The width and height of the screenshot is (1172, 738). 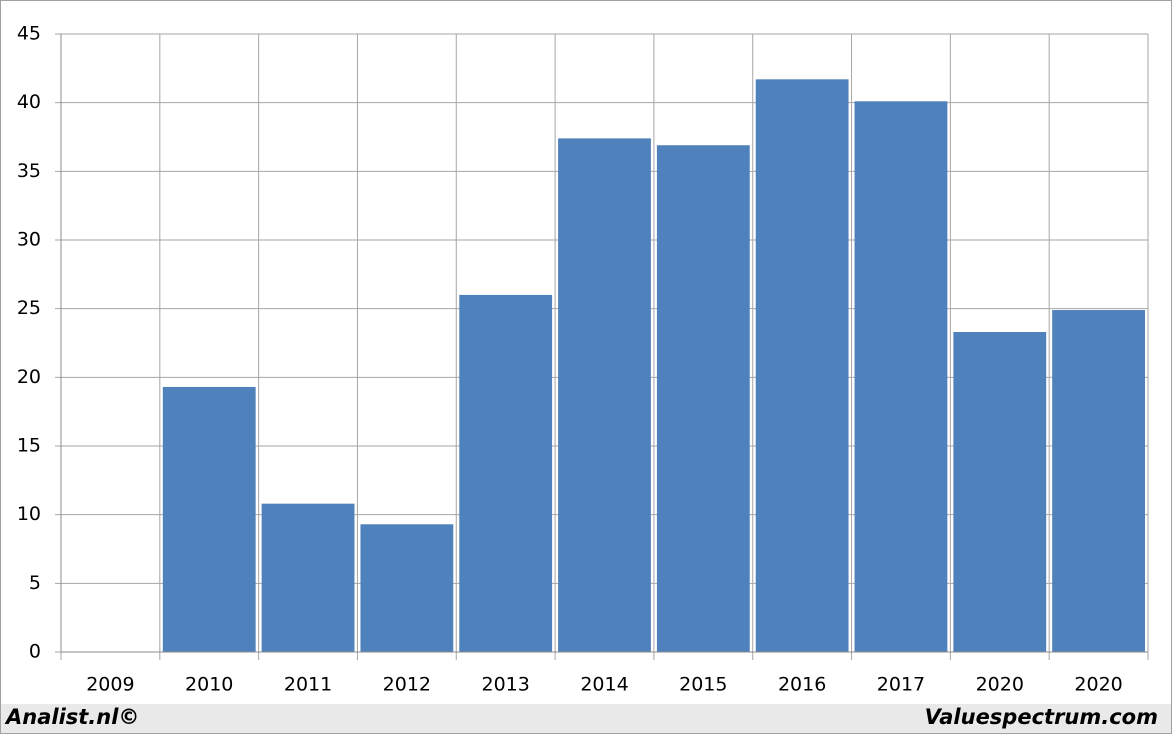 What do you see at coordinates (29, 308) in the screenshot?
I see `y-tick-label: 25` at bounding box center [29, 308].